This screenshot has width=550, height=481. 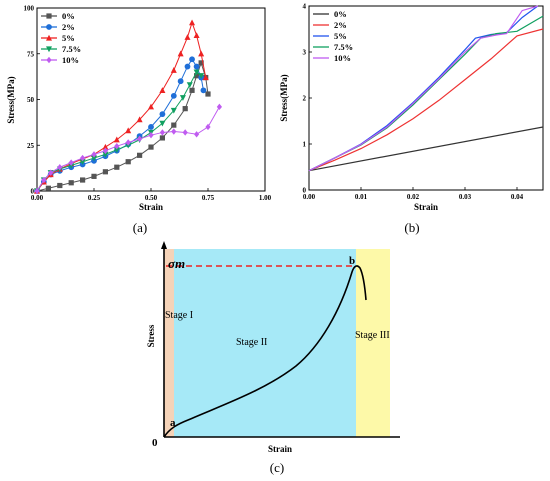 I want to click on panel-b-x-tick-label: 0.01, so click(x=361, y=197).